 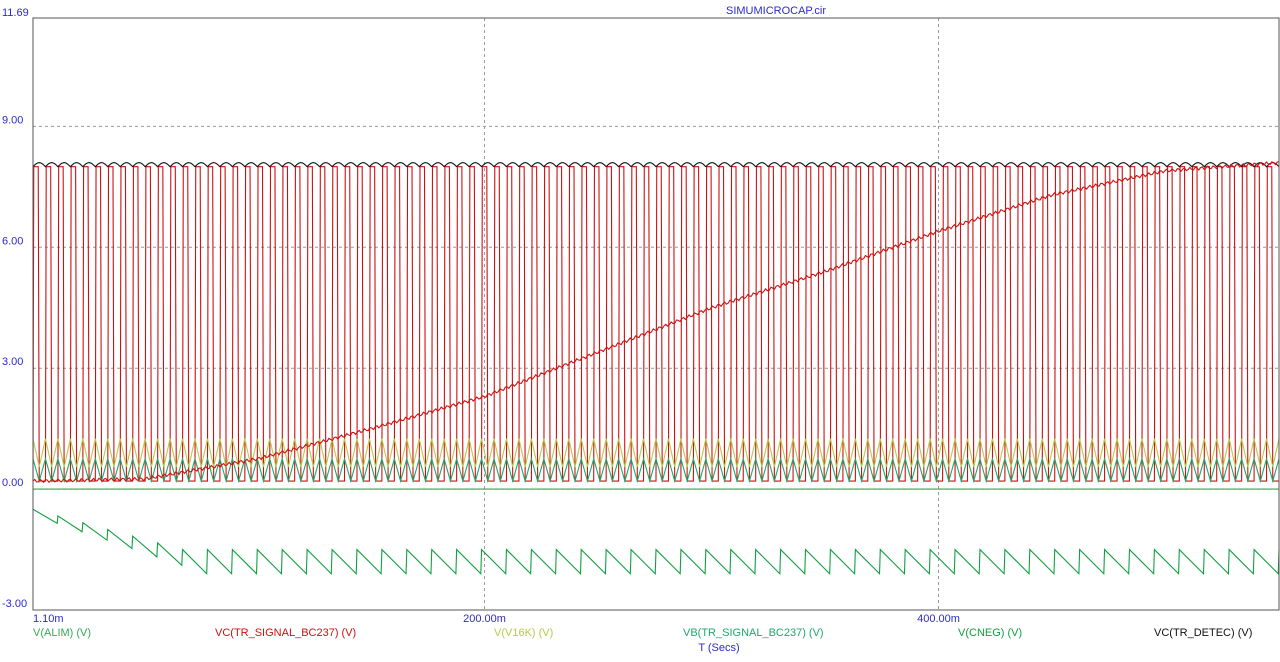 What do you see at coordinates (12, 362) in the screenshot?
I see `y-tick-label: 3.00` at bounding box center [12, 362].